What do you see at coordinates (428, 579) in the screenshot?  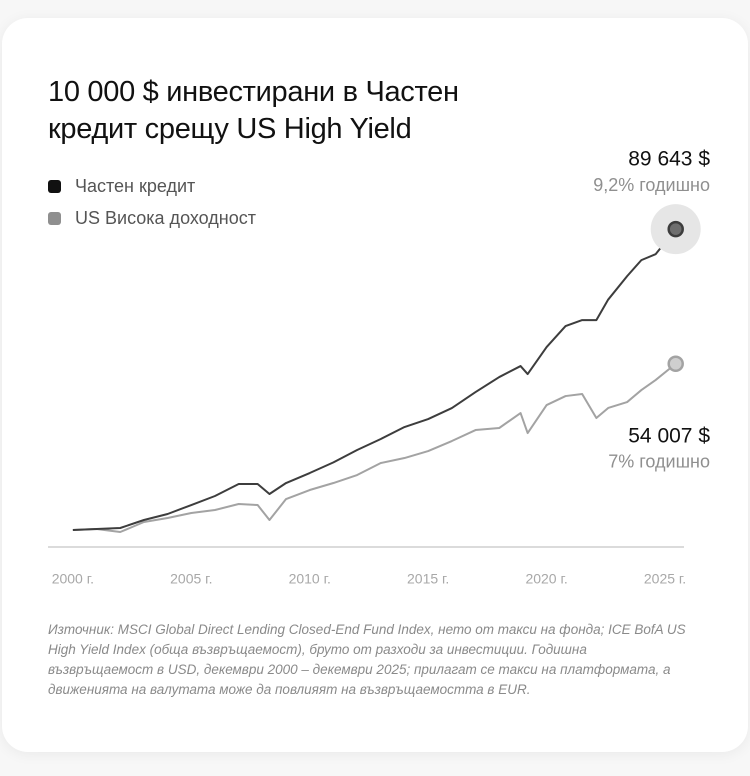 I see `x-tick-label: 2015 г.` at bounding box center [428, 579].